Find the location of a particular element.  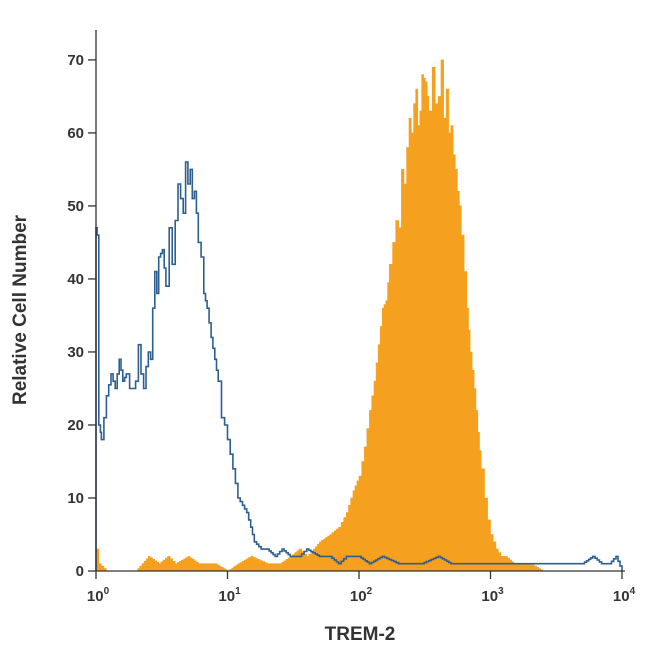

y-tick-label: 40 is located at coordinates (75, 279).